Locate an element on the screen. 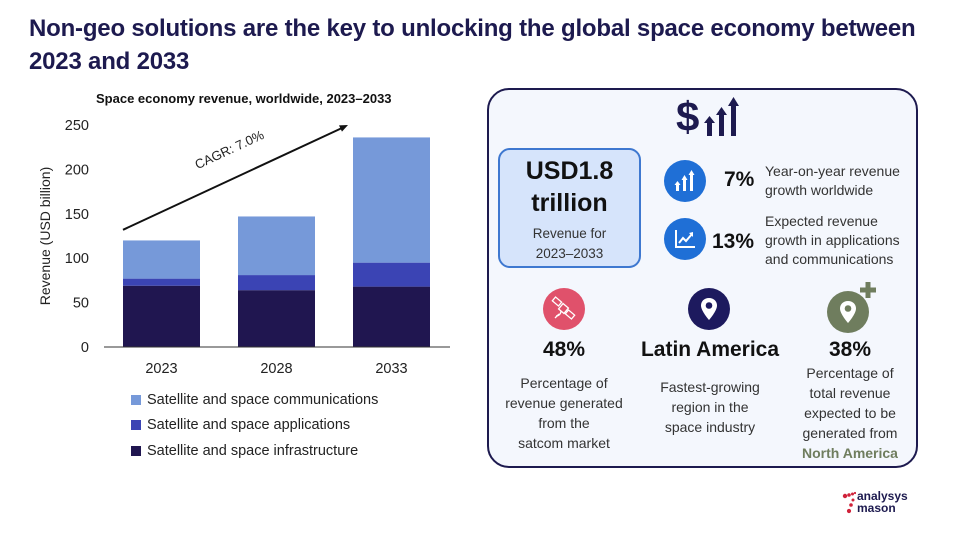  north-america-desc-line3: expected to be is located at coordinates (850, 413).